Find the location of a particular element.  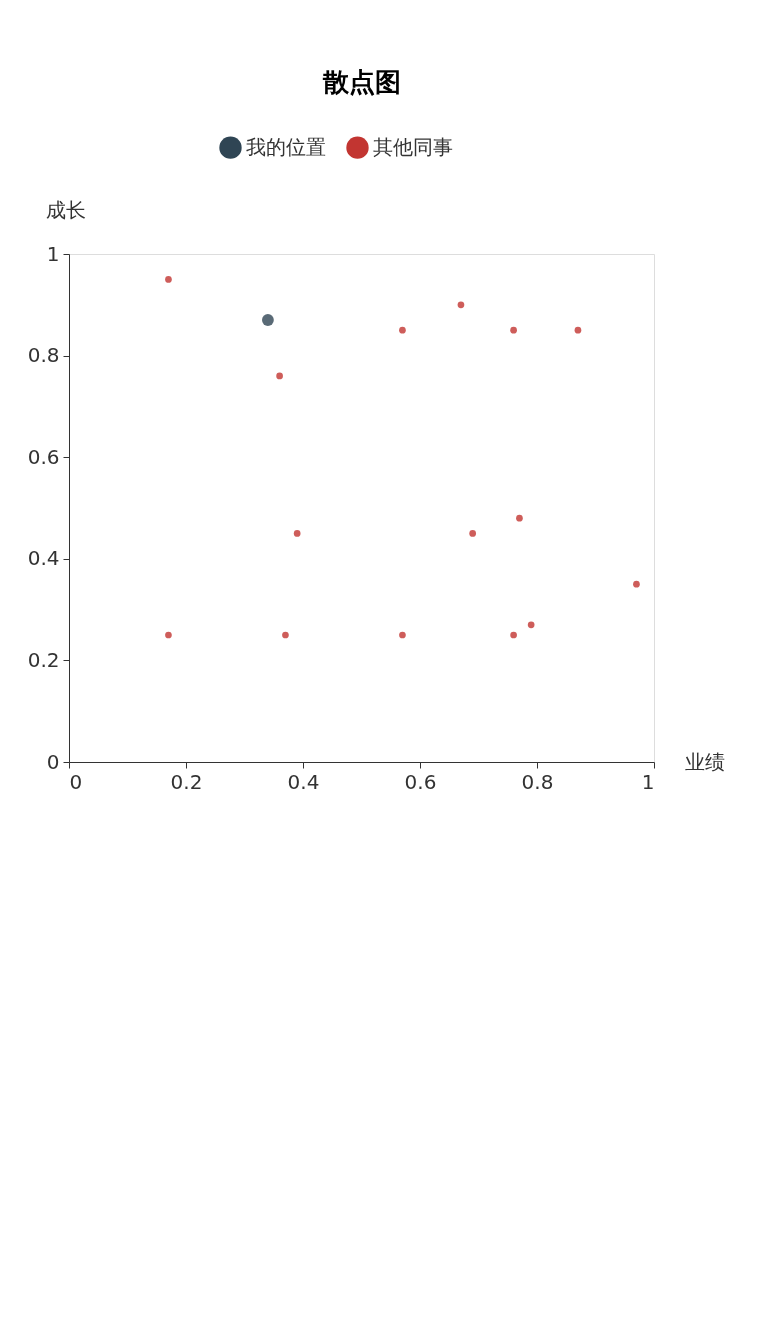

y-tick-label: 0.6 is located at coordinates (43, 456).